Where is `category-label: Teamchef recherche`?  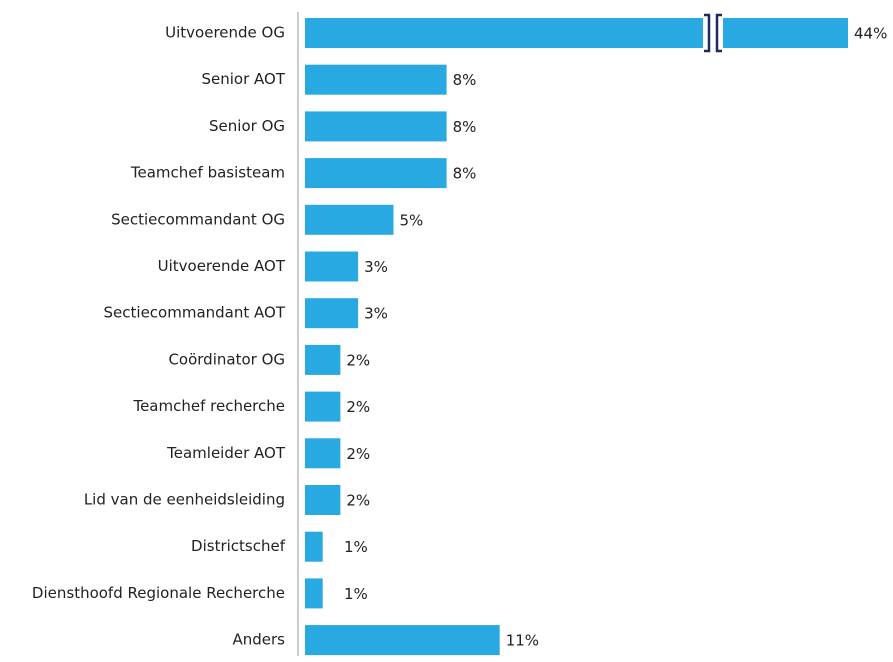
category-label: Teamchef recherche is located at coordinates (208, 406).